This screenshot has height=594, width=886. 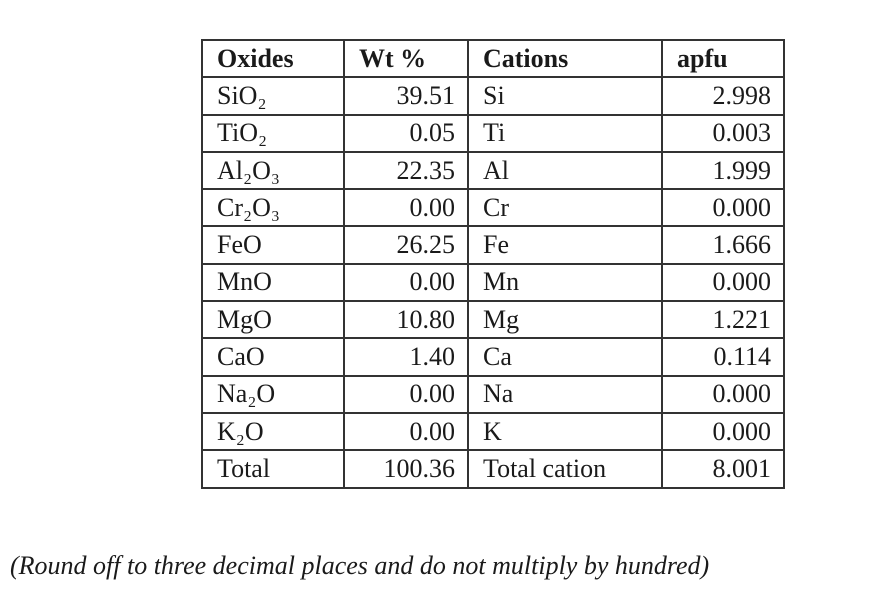 I want to click on cell-oxide: Total, so click(x=273, y=469).